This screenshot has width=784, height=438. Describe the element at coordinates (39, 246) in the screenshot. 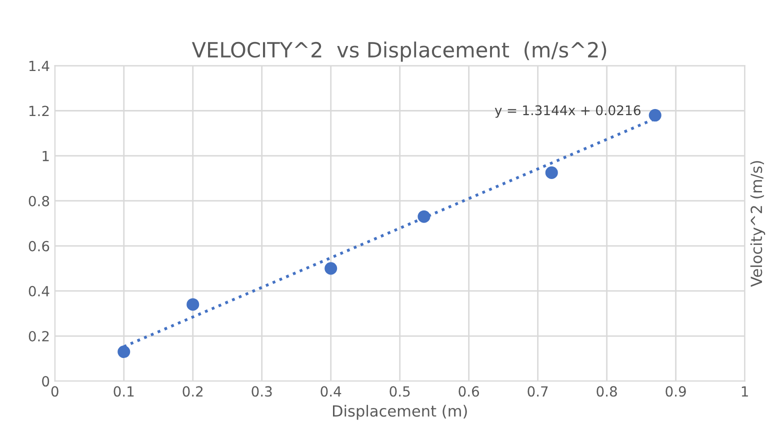

I see `y-tick-label: 0.6` at that location.